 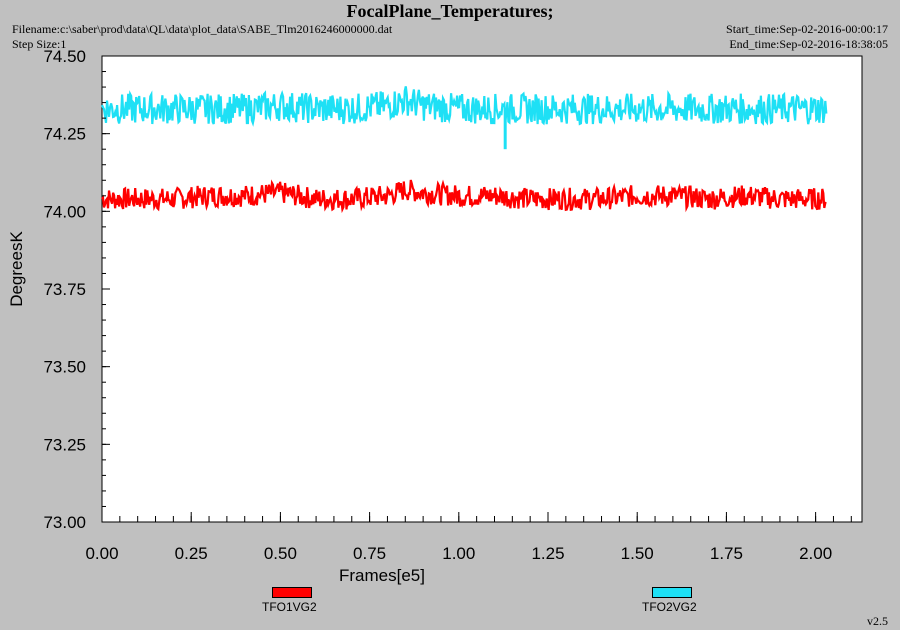 What do you see at coordinates (101, 553) in the screenshot?
I see `x-tick-label: 0.00` at bounding box center [101, 553].